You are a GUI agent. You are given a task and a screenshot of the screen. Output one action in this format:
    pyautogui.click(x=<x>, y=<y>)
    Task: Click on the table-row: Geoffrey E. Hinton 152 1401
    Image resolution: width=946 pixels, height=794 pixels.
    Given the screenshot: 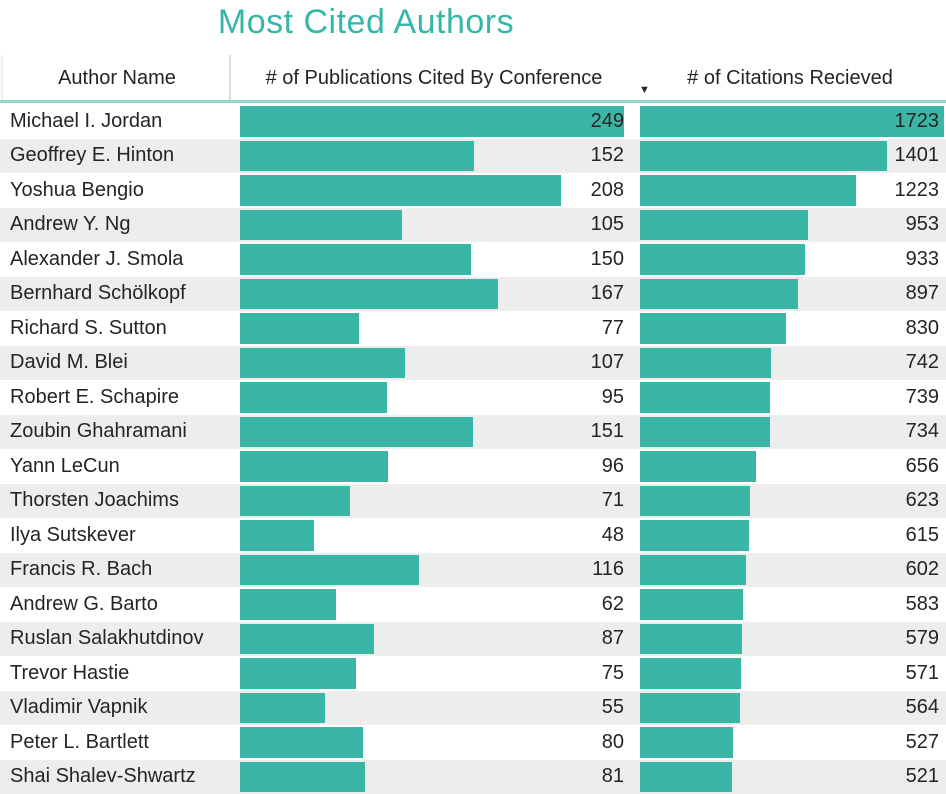 What is the action you would take?
    pyautogui.click(x=473, y=155)
    